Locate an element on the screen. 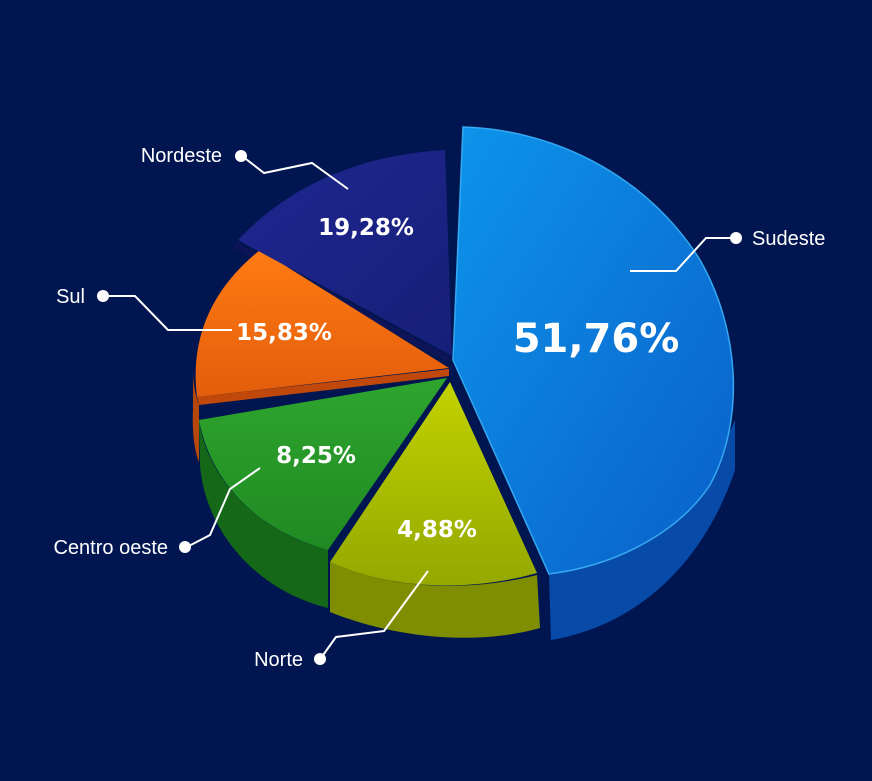  leader-dot-sul is located at coordinates (103, 296).